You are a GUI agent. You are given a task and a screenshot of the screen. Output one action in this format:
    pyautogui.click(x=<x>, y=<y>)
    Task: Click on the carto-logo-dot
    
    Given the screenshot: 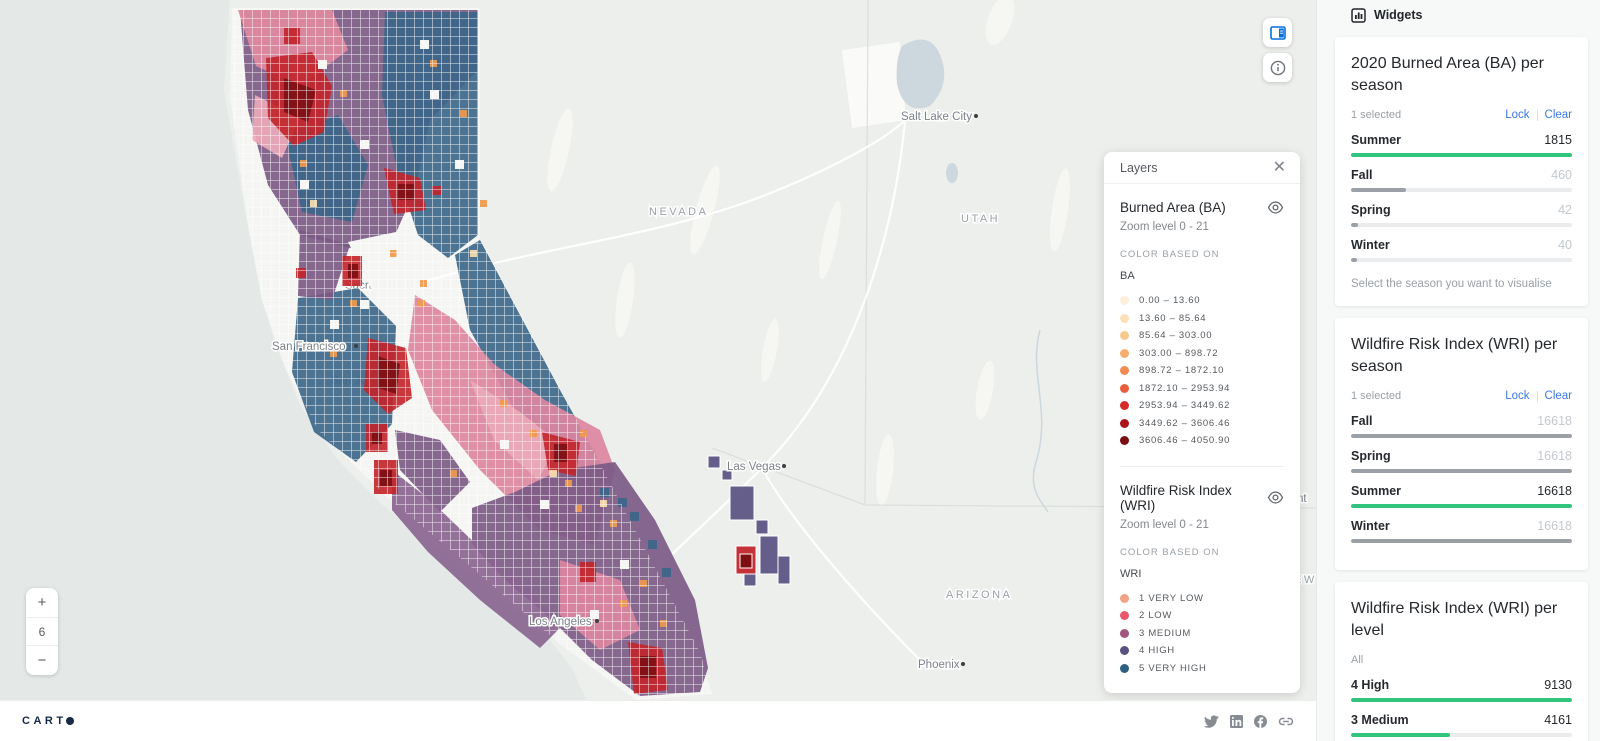 What is the action you would take?
    pyautogui.click(x=69, y=721)
    